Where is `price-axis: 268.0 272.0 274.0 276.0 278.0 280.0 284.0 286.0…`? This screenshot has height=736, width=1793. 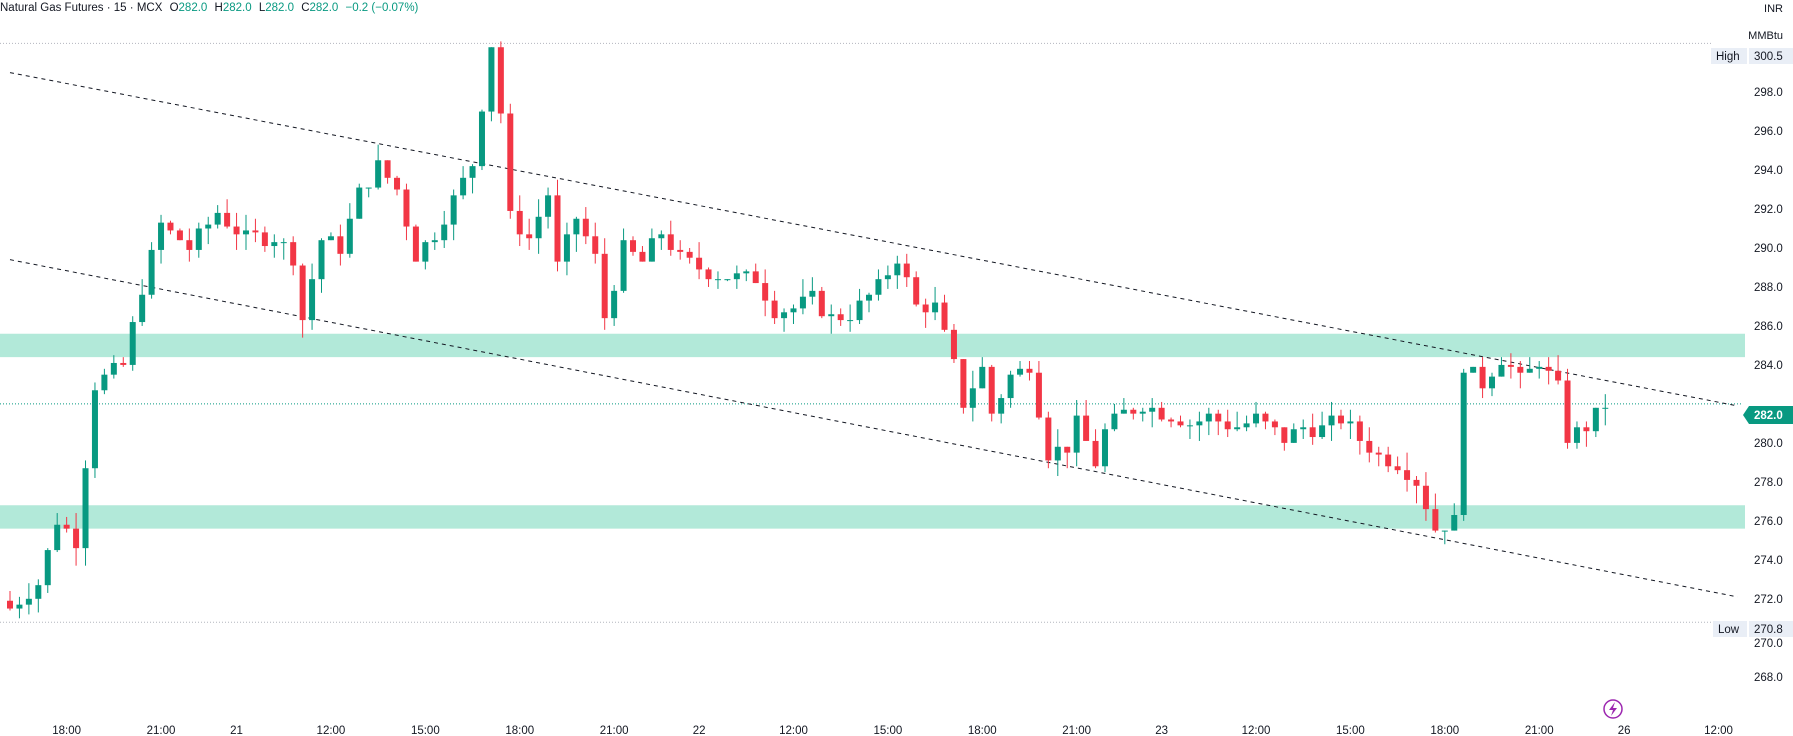 price-axis: 268.0 272.0 274.0 276.0 278.0 280.0 284.0 286.0… is located at coordinates (1768, 368).